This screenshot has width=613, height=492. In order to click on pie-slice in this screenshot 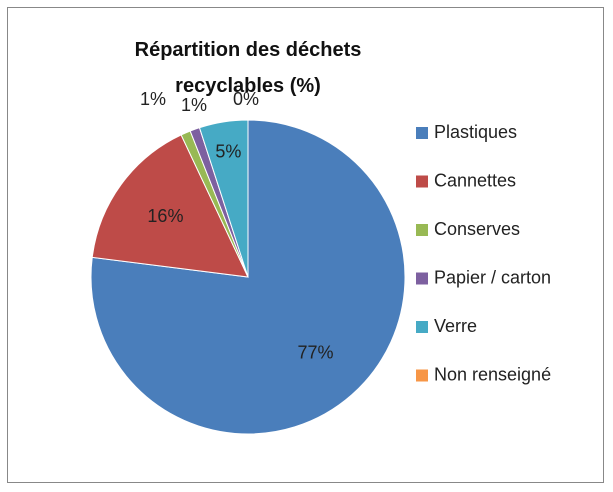, I will do `click(170, 206)`.